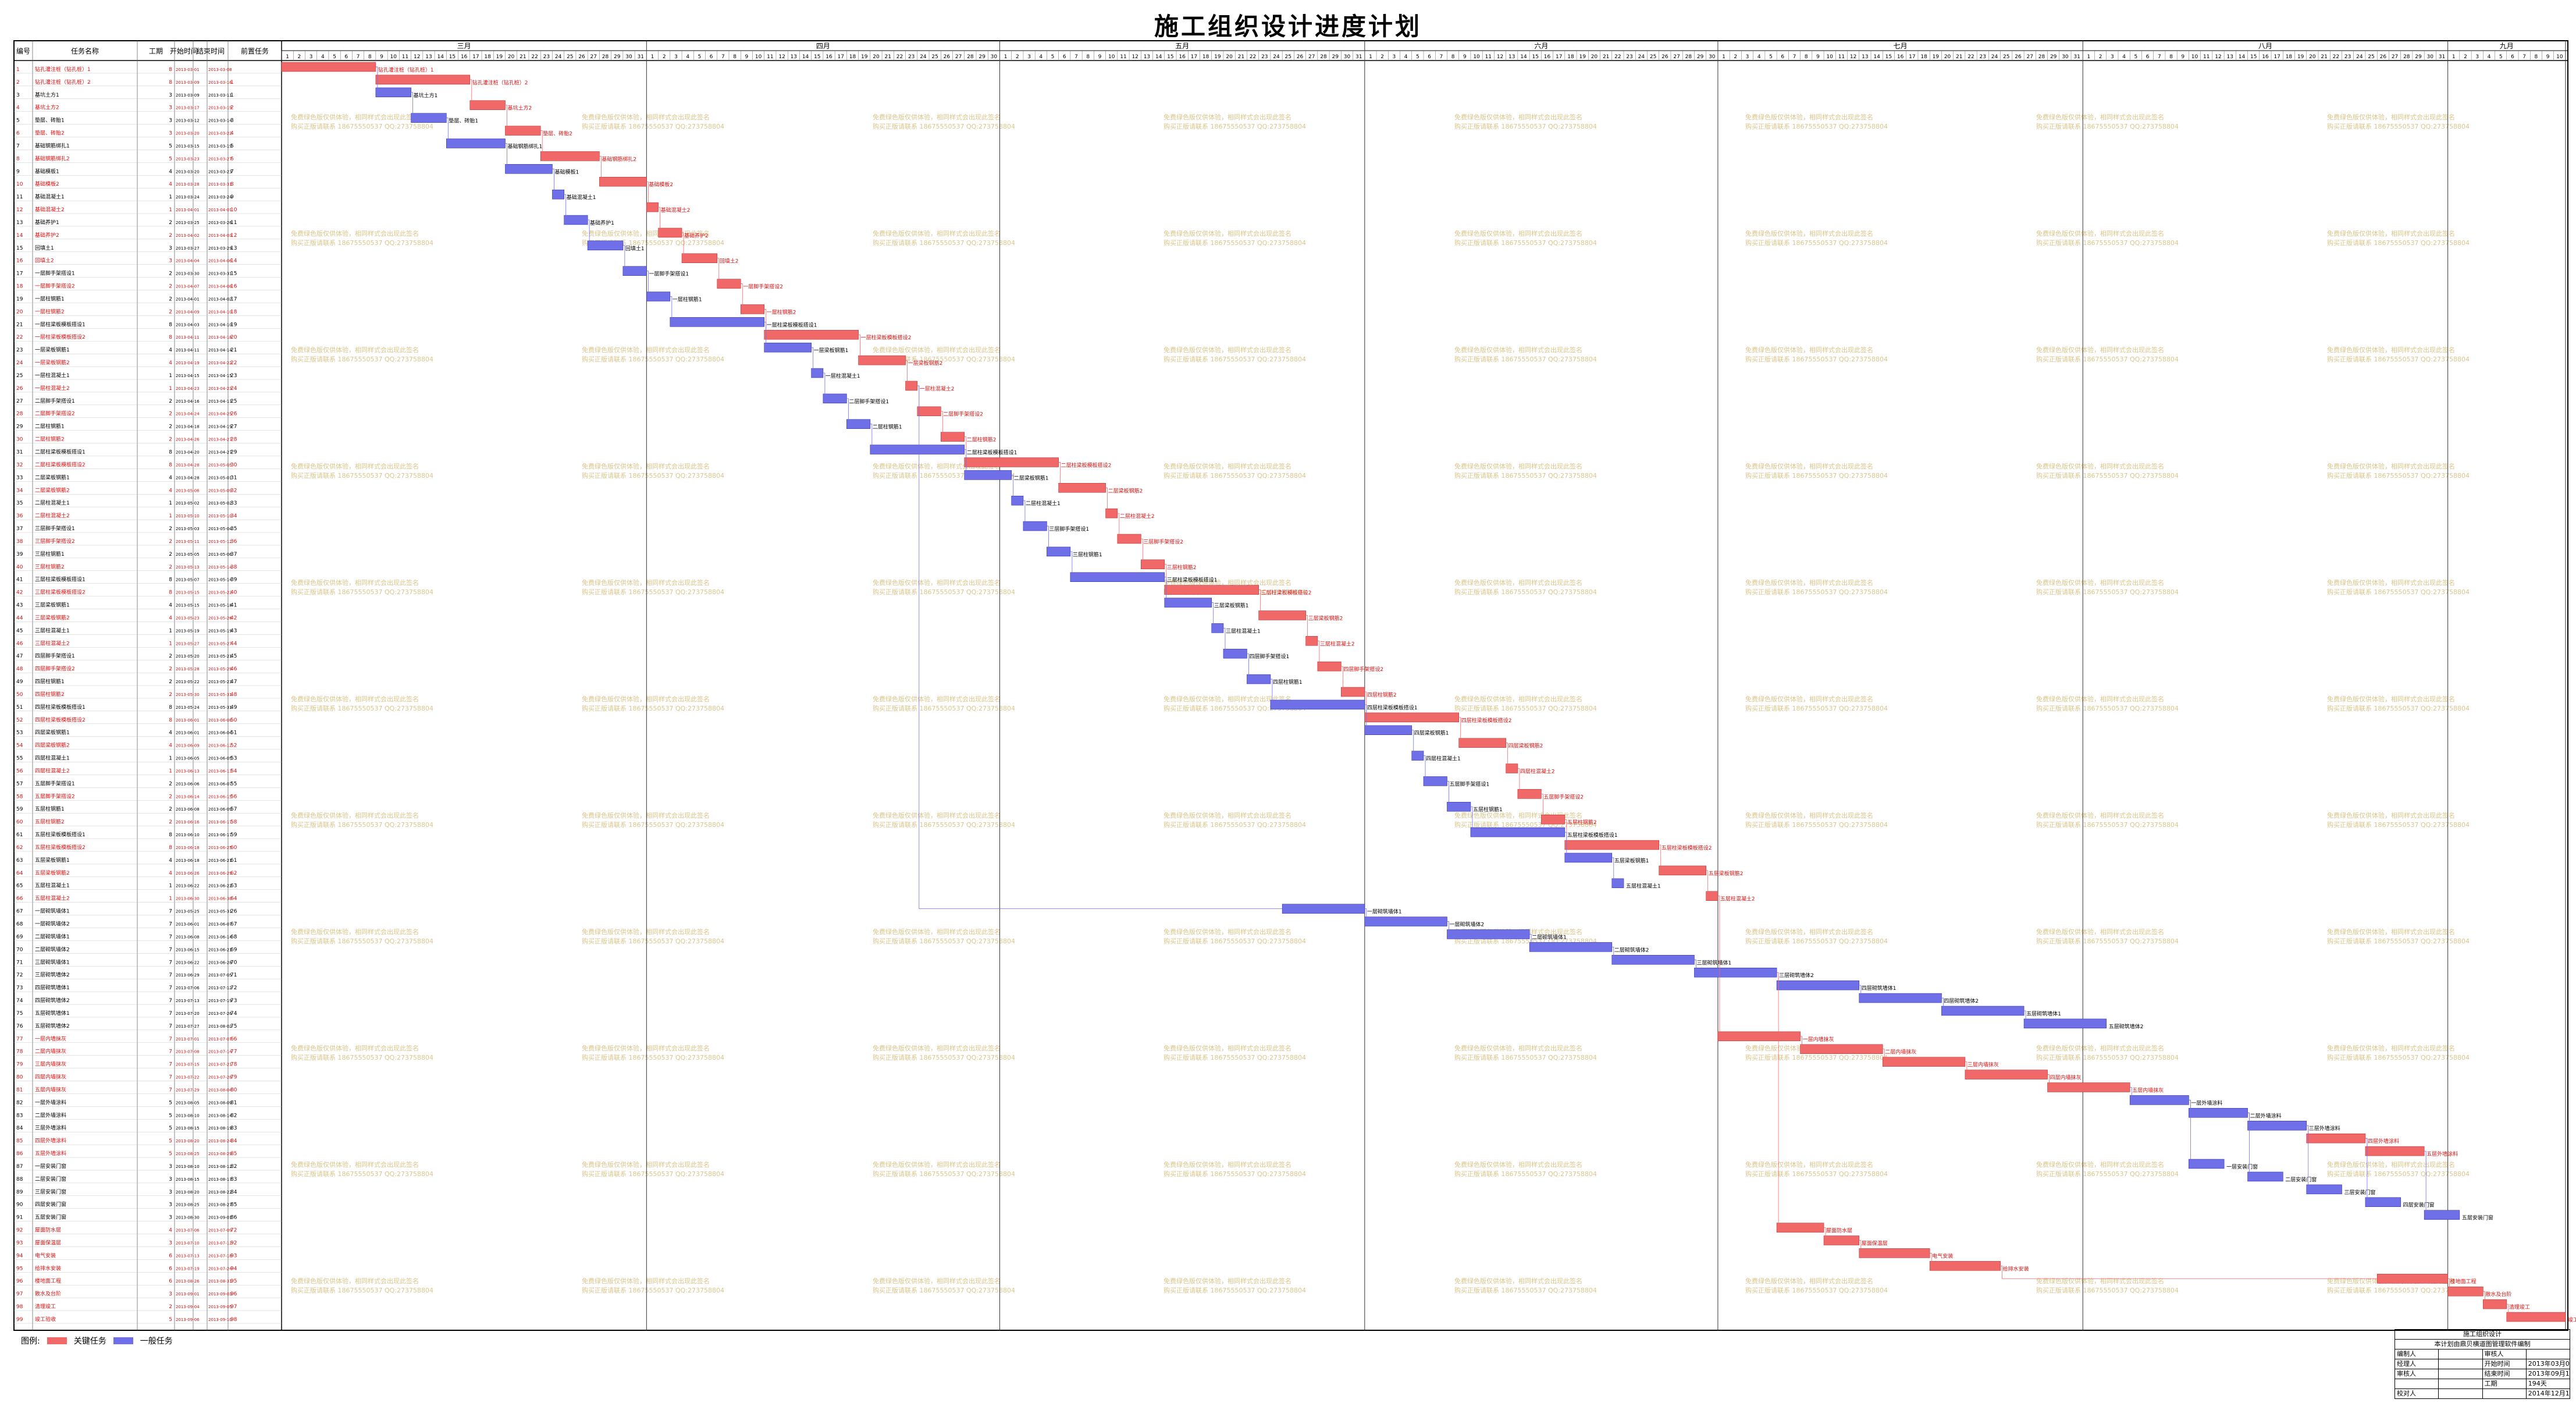  What do you see at coordinates (170, 1141) in the screenshot?
I see `task-duration: 5` at bounding box center [170, 1141].